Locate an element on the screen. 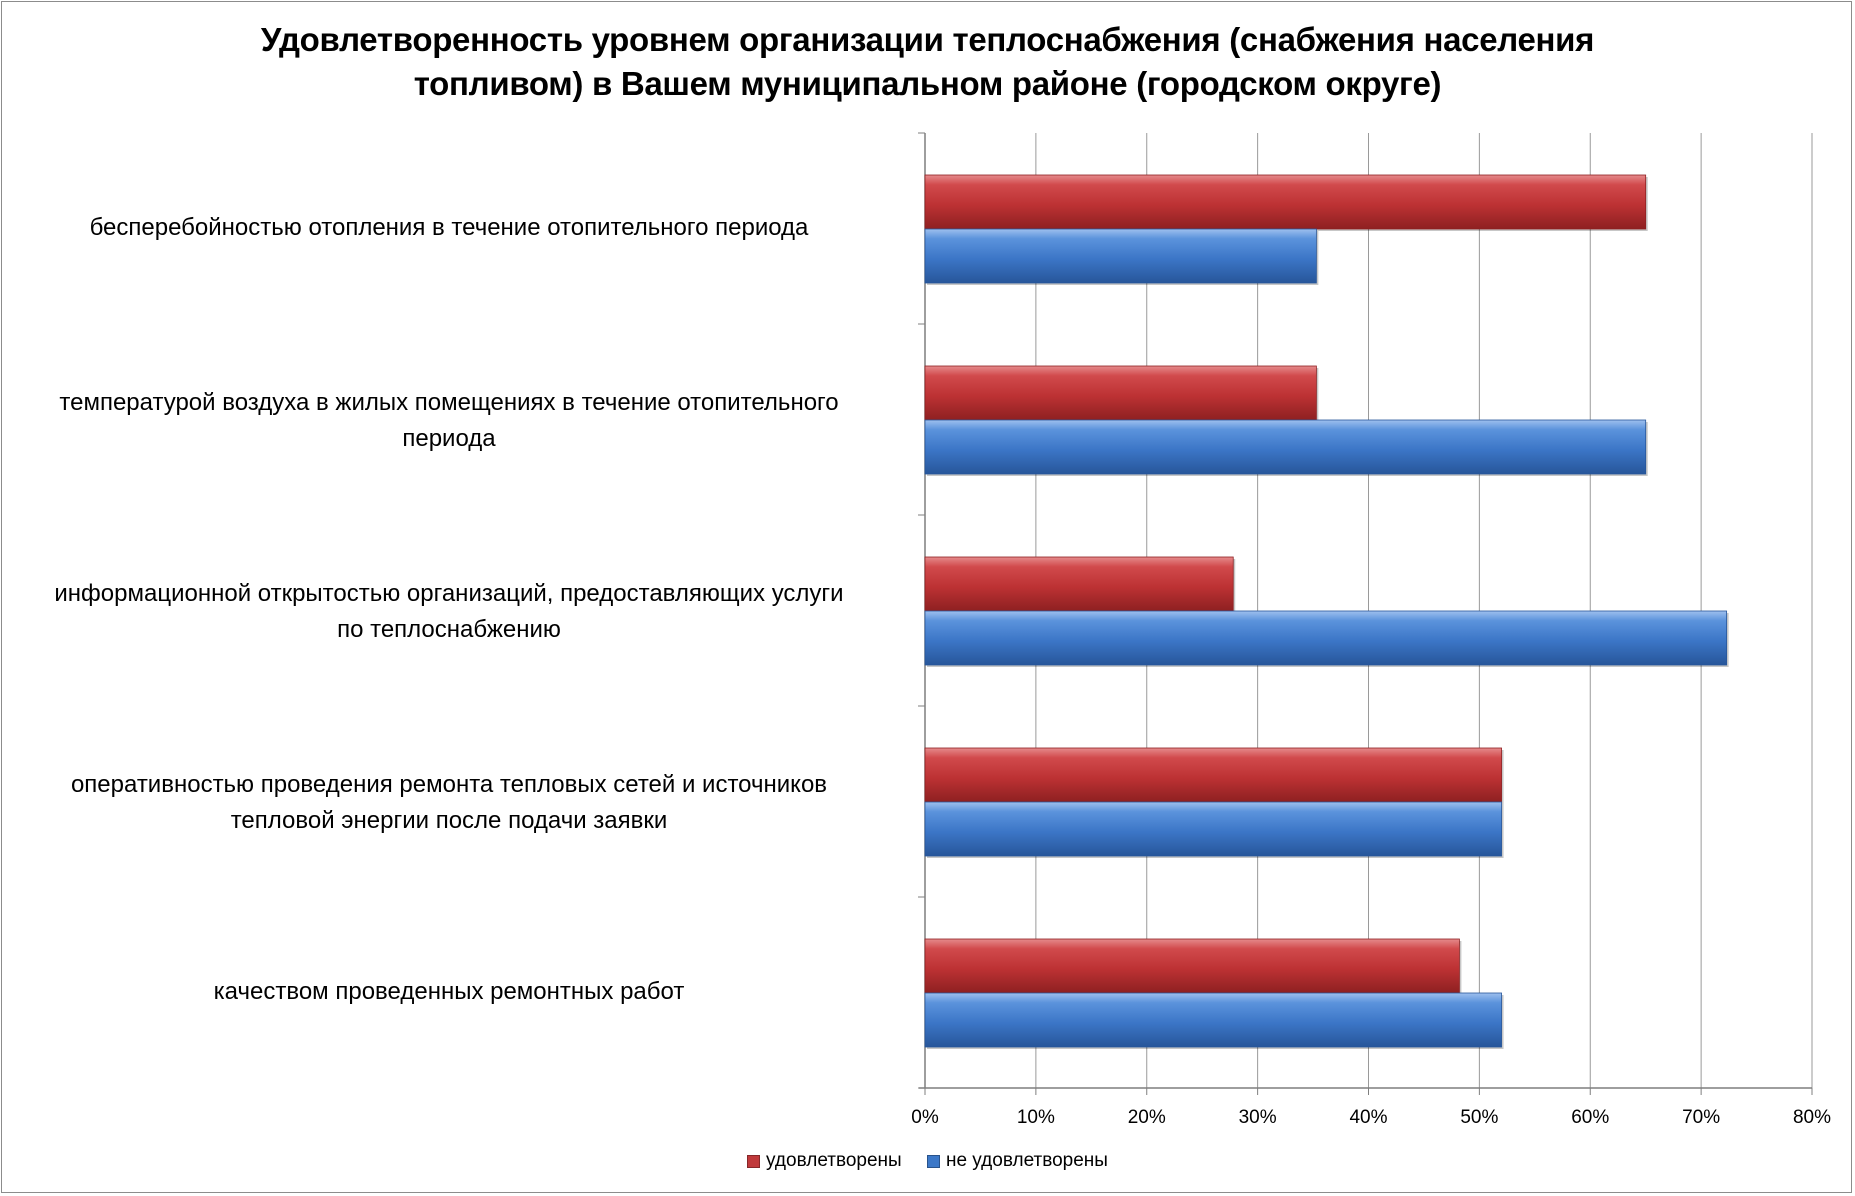  chart-legend: удовлетворены не удовлетворены is located at coordinates (927, 1162).